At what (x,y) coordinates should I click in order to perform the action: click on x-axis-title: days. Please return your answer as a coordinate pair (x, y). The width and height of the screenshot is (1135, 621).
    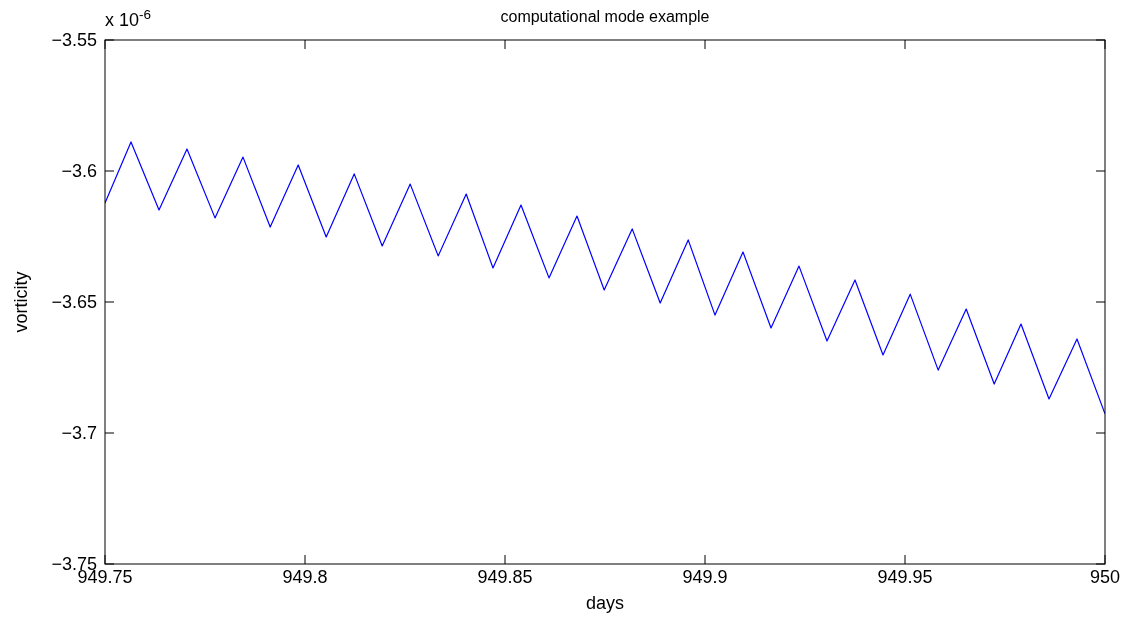
    Looking at the image, I should click on (605, 603).